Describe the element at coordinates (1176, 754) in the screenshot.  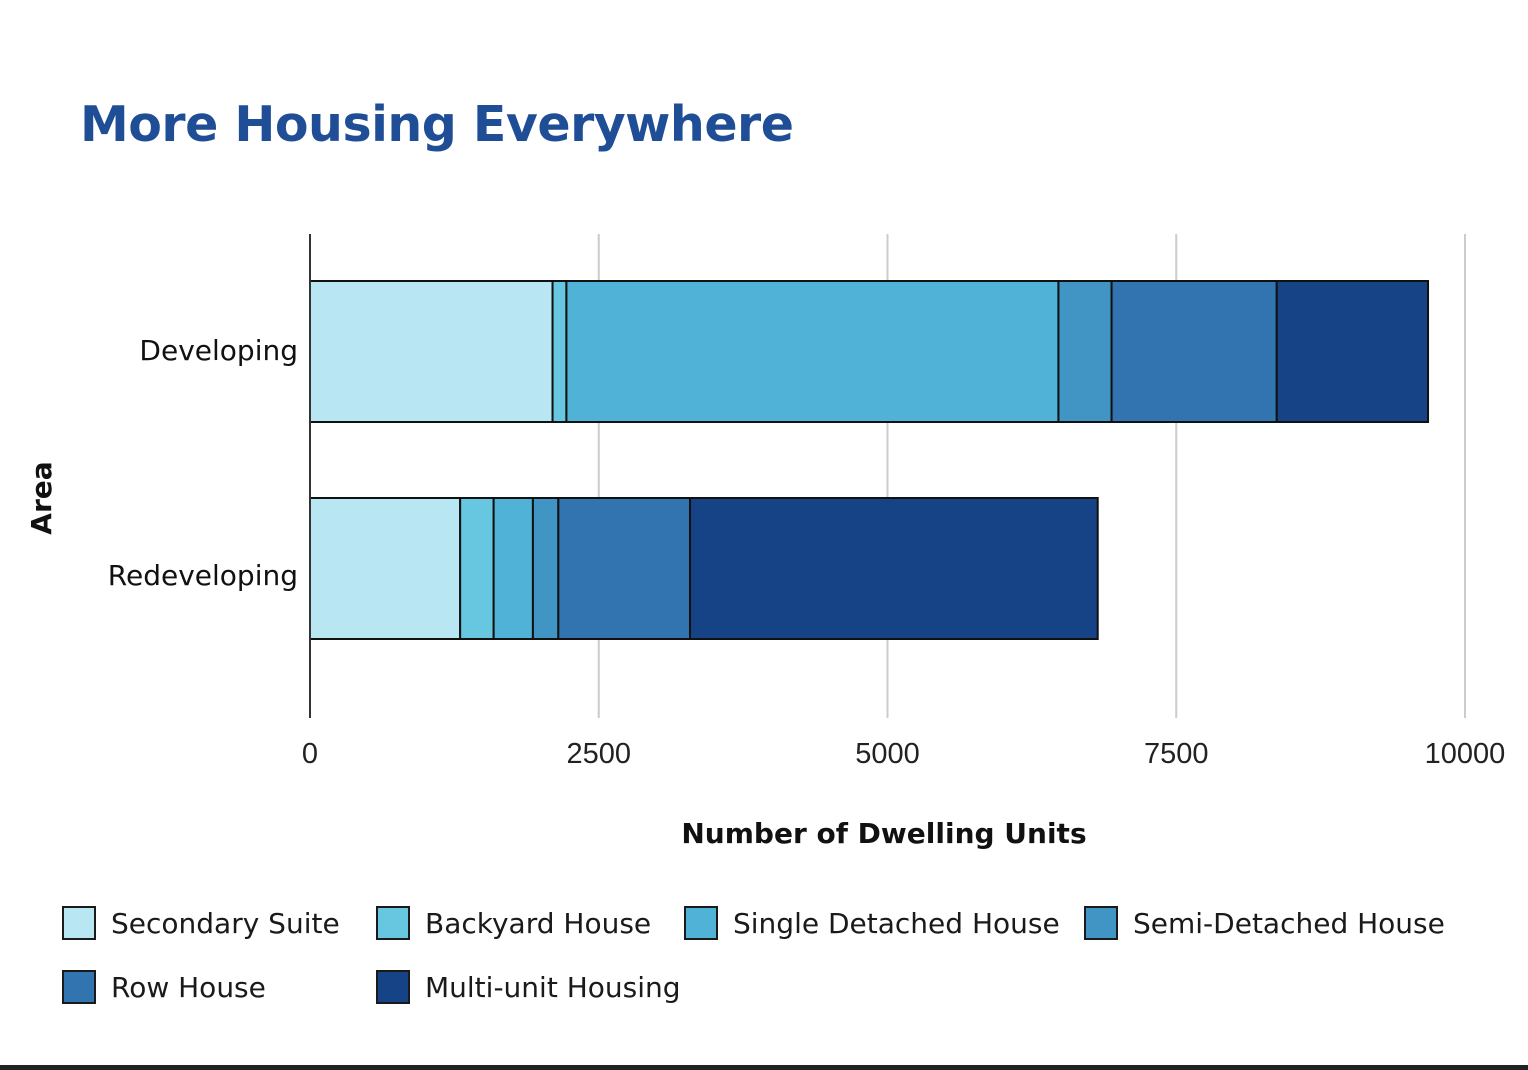
I see `x-tick-label-7500: 7500` at that location.